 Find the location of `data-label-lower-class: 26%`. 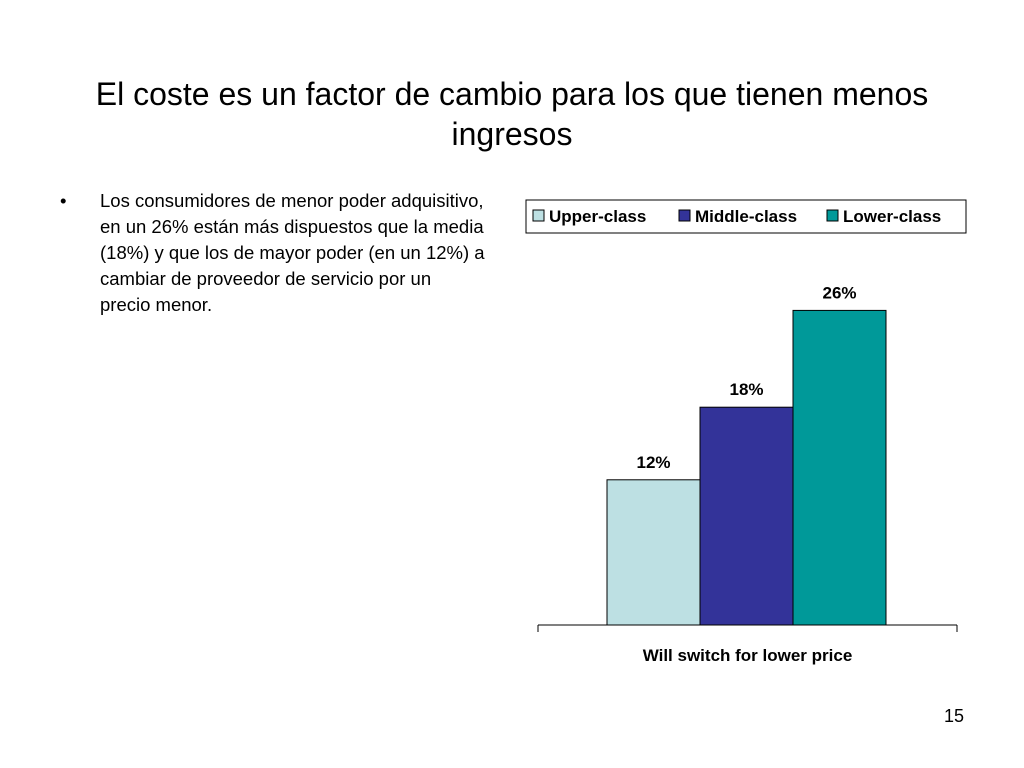

data-label-lower-class: 26% is located at coordinates (839, 292).